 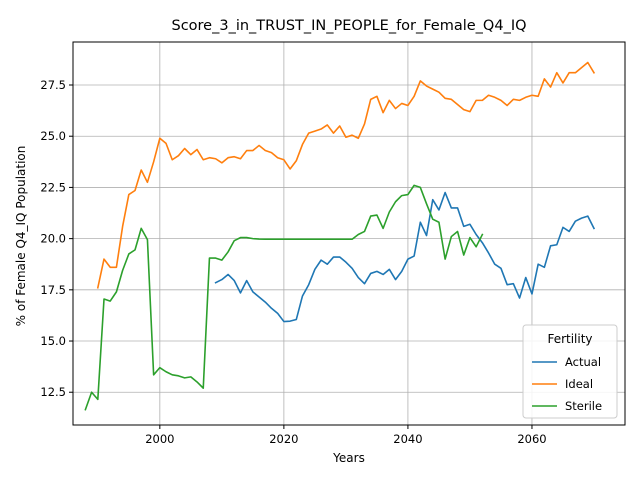 What do you see at coordinates (53, 239) in the screenshot?
I see `y-tick-label: 20.0` at bounding box center [53, 239].